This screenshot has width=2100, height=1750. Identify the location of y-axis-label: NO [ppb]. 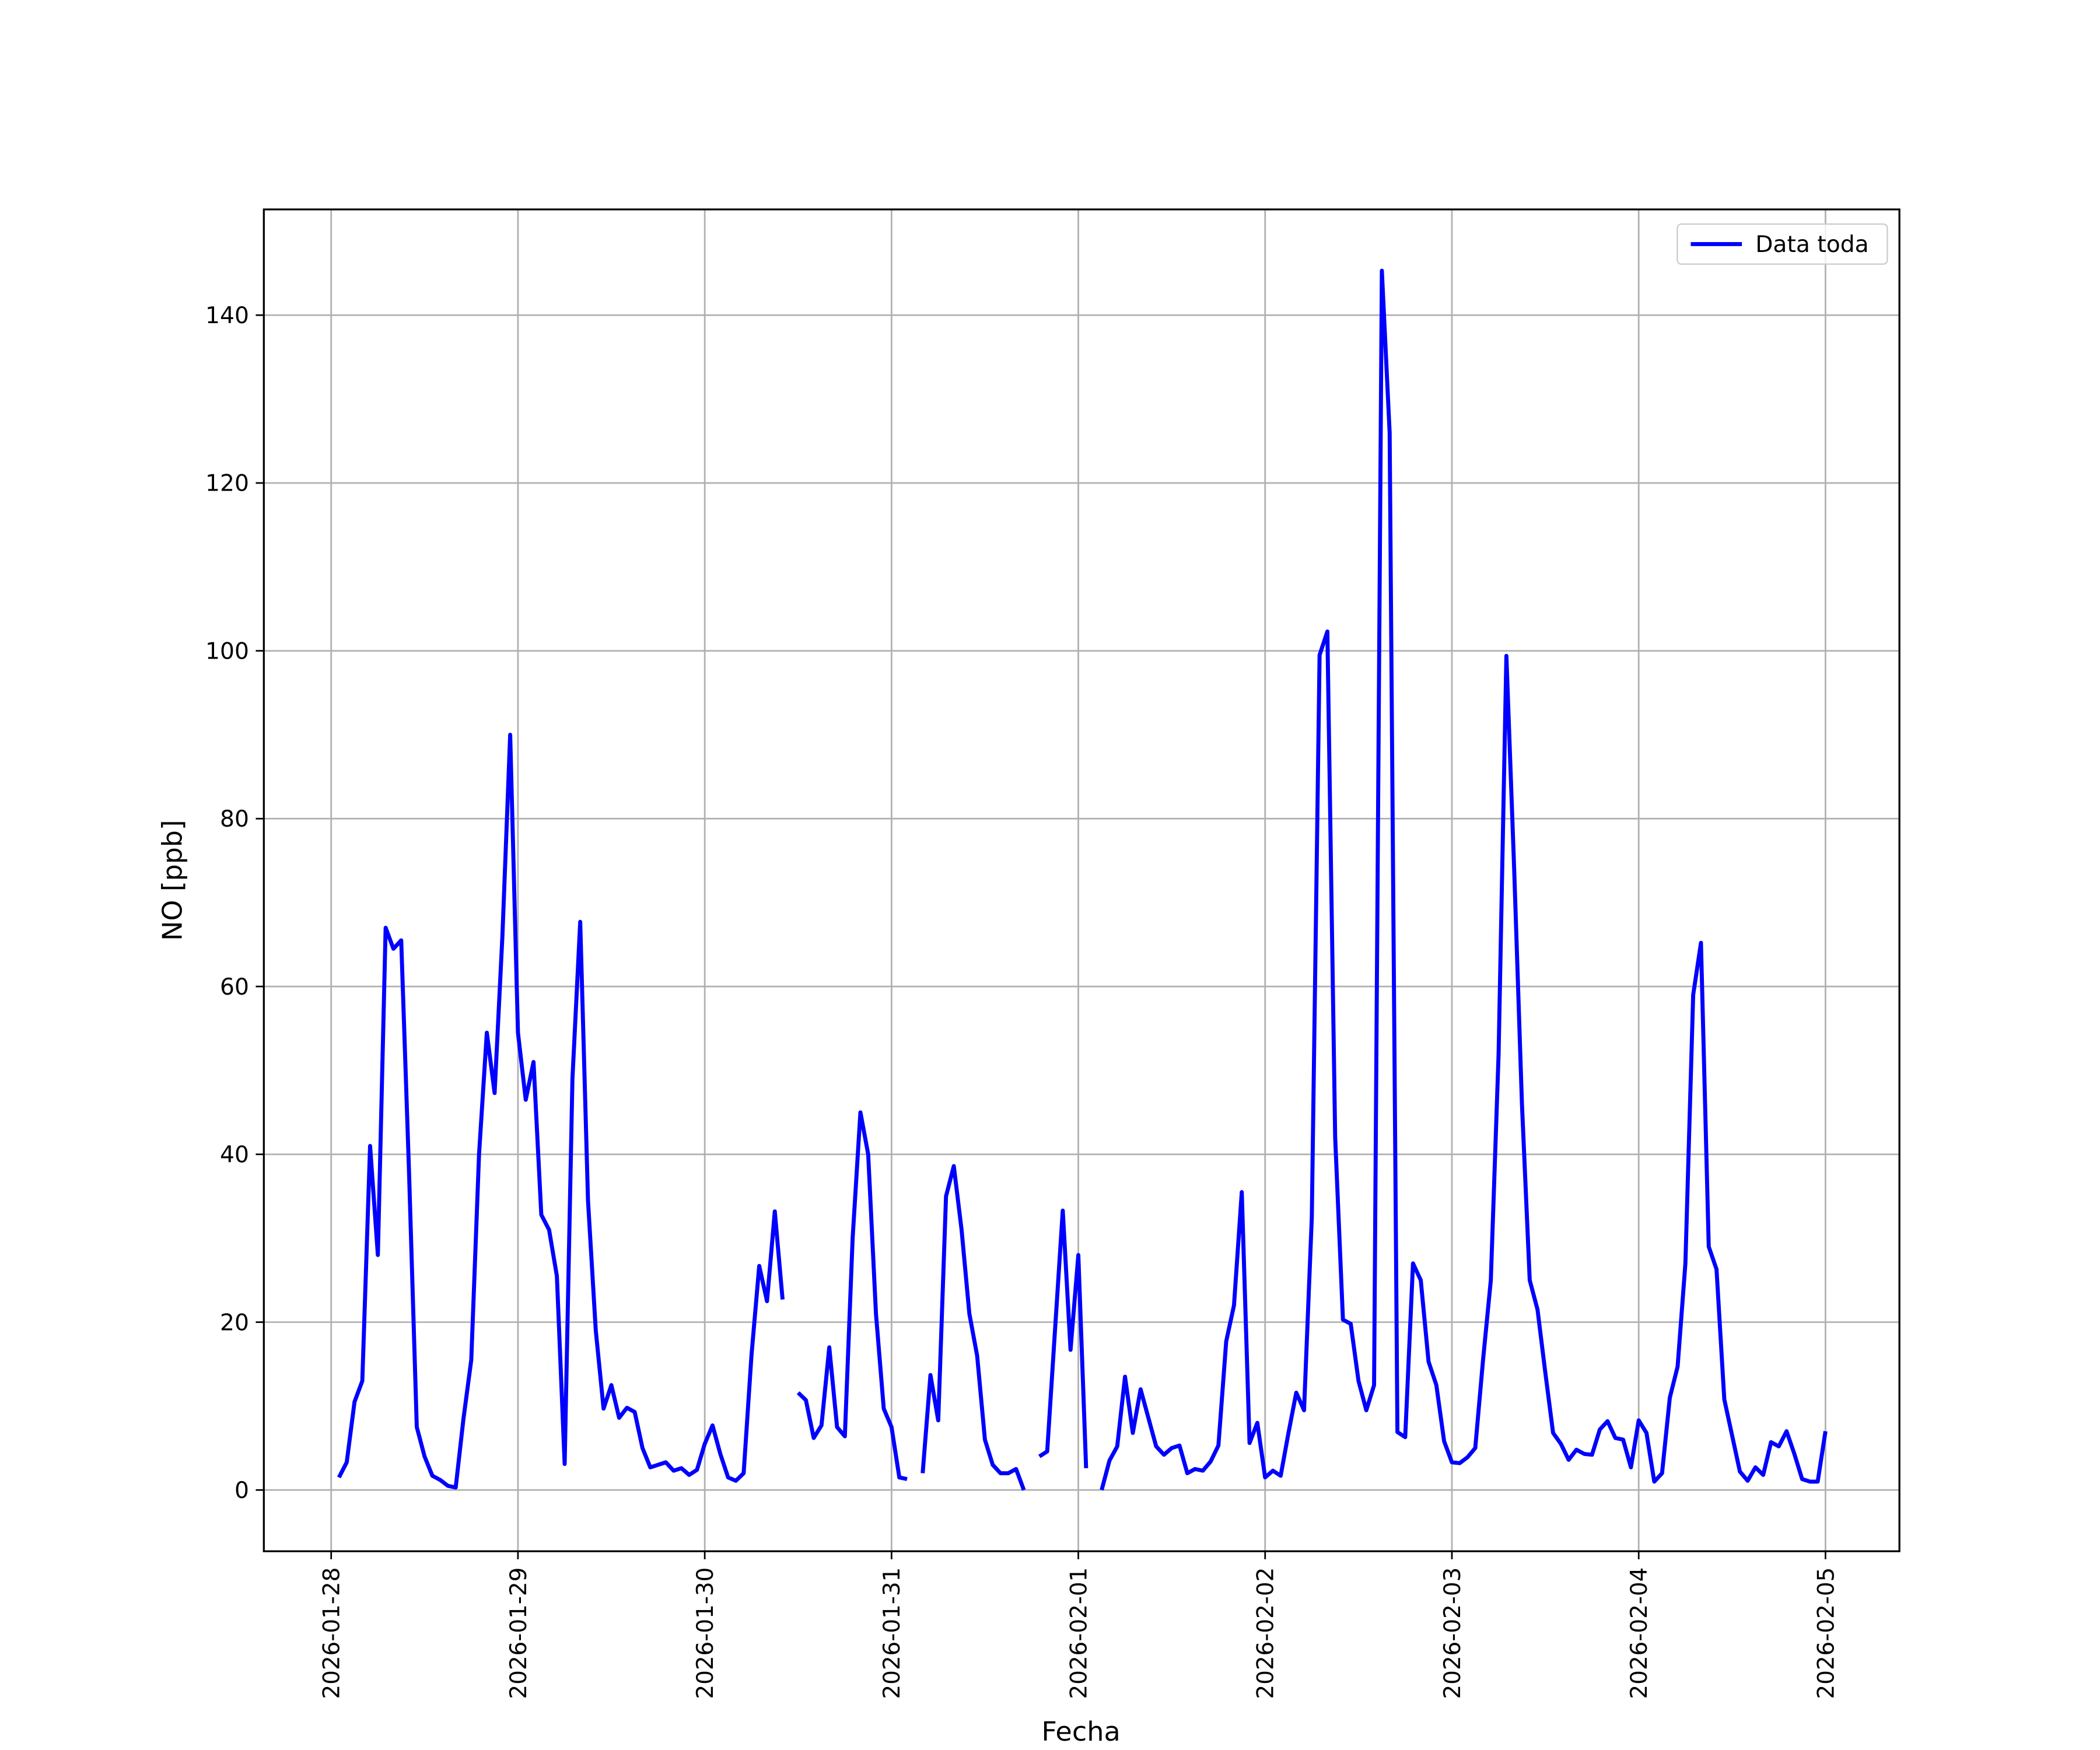
(172, 880).